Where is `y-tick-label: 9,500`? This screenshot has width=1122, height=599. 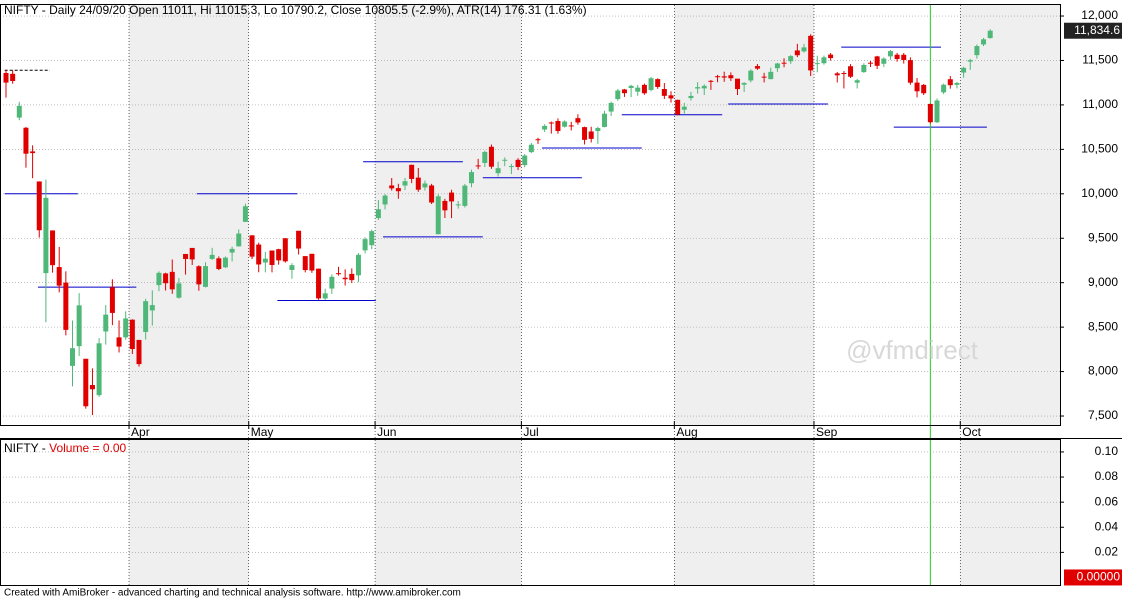 y-tick-label: 9,500 is located at coordinates (1103, 237).